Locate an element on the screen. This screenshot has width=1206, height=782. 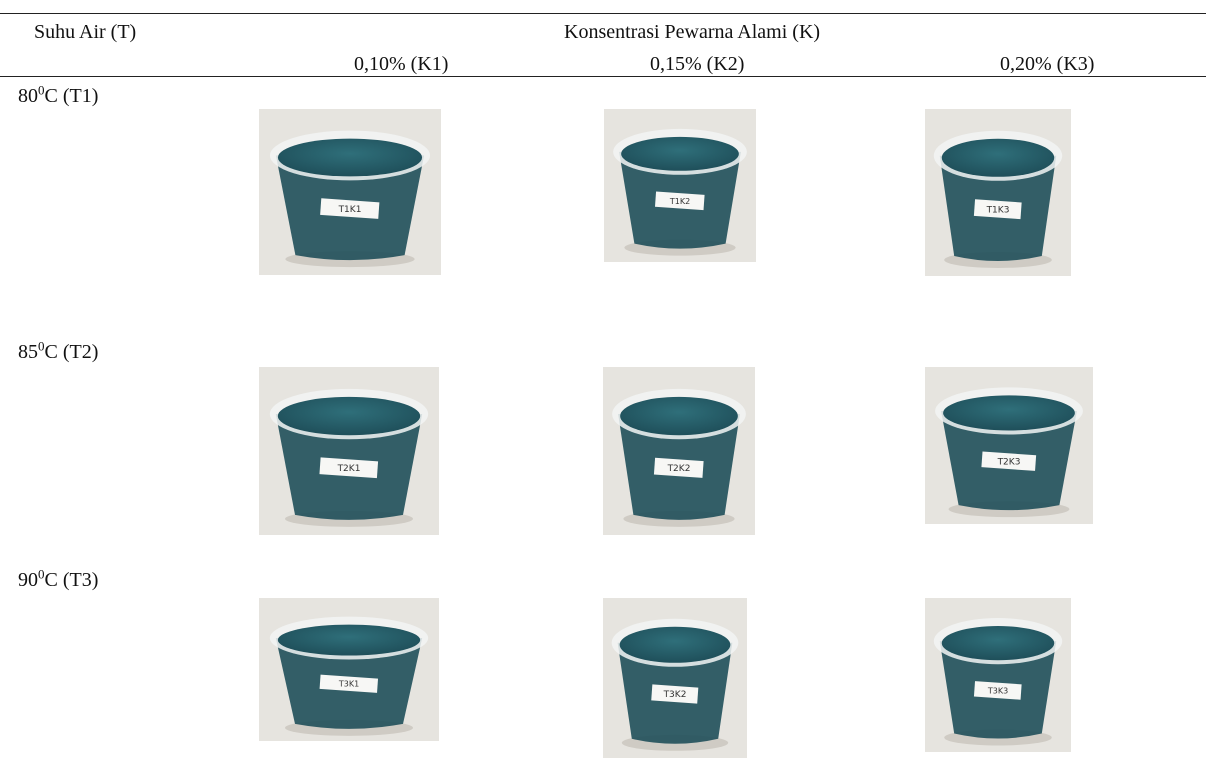
cup-label: T1K3 is located at coordinates (998, 211).